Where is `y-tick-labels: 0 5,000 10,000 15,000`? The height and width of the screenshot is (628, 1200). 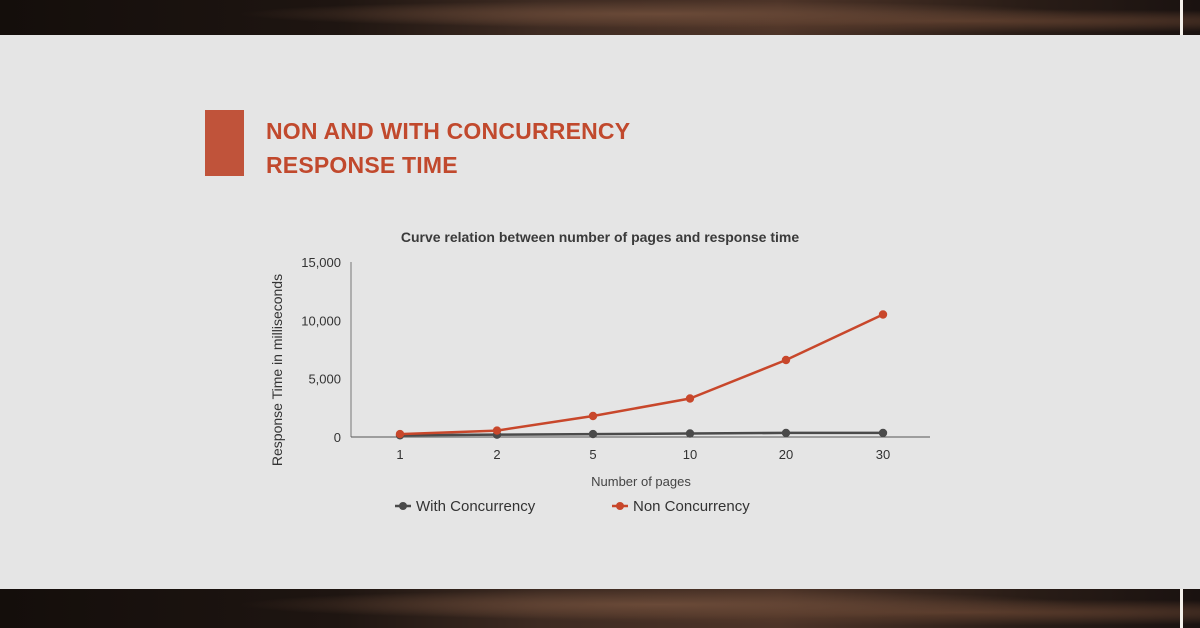
y-tick-labels: 0 5,000 10,000 15,000 is located at coordinates (321, 350).